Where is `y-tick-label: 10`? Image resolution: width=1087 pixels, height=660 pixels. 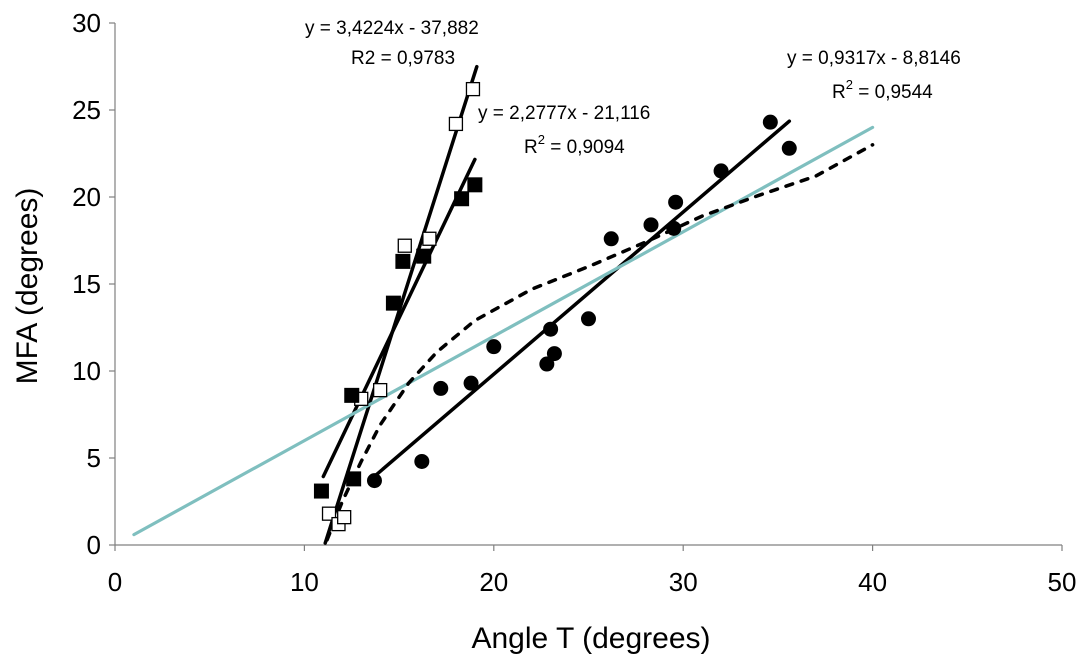
y-tick-label: 10 is located at coordinates (86, 371).